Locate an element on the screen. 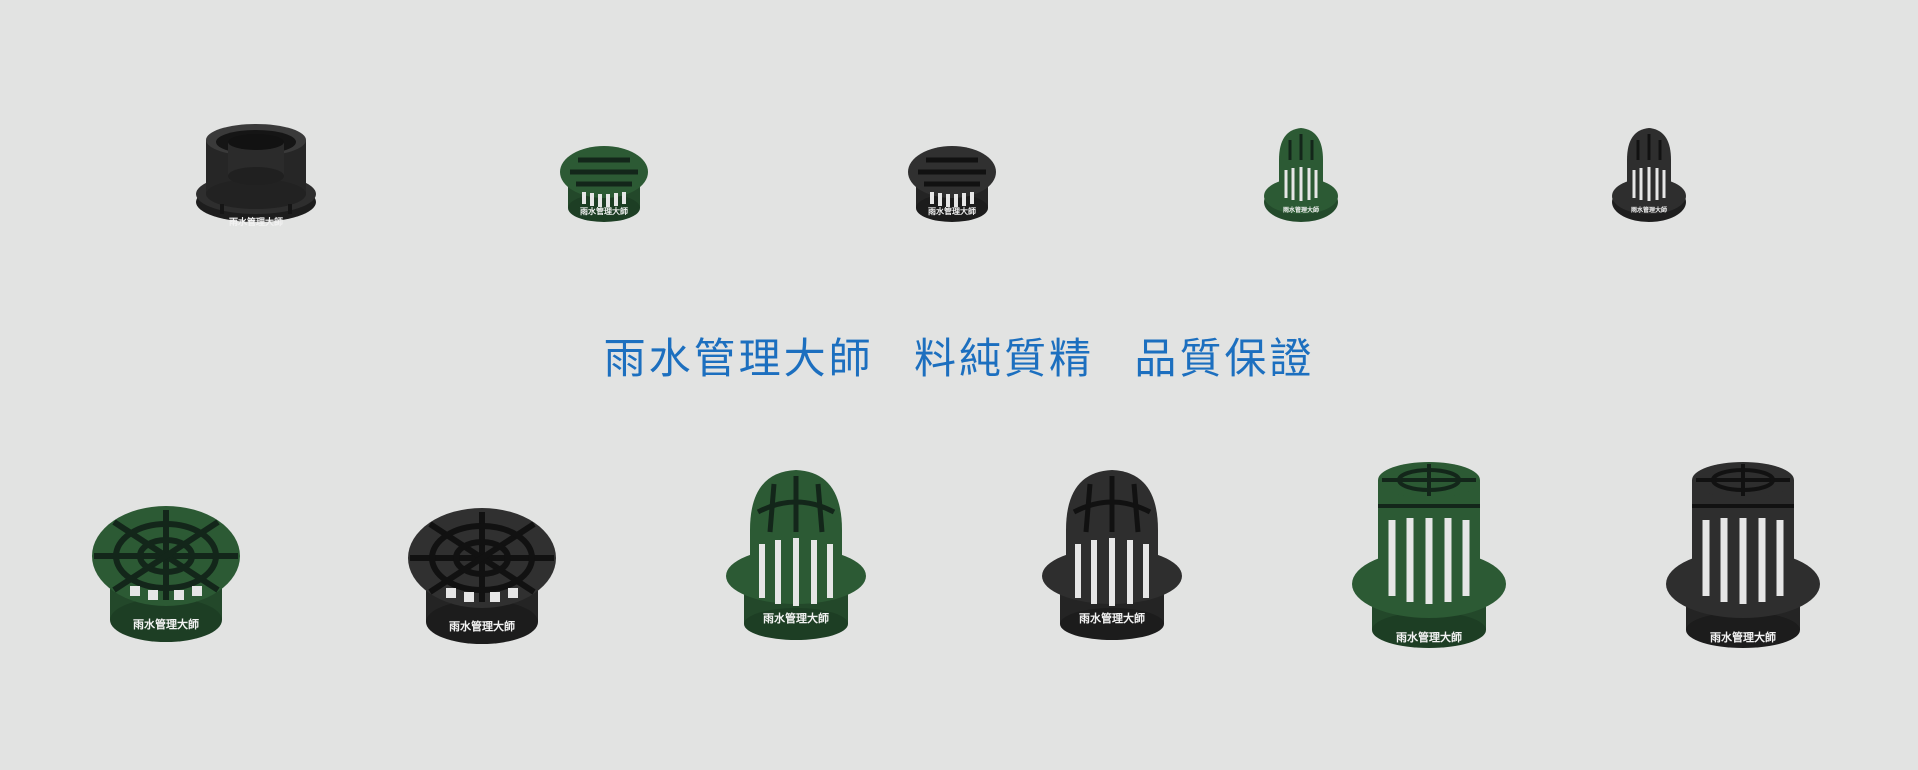  flat-grate-green-small: 雨水管理大師 is located at coordinates (604, 183).